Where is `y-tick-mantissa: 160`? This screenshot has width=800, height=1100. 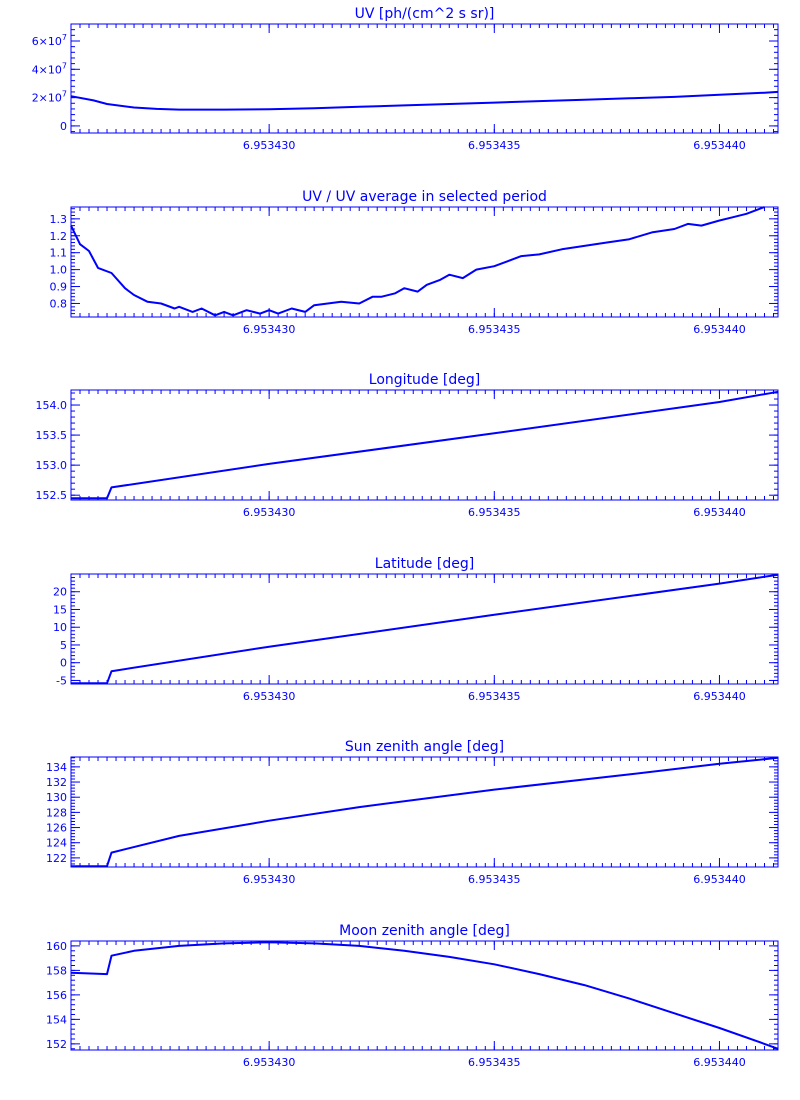
y-tick-mantissa: 160 is located at coordinates (56, 946).